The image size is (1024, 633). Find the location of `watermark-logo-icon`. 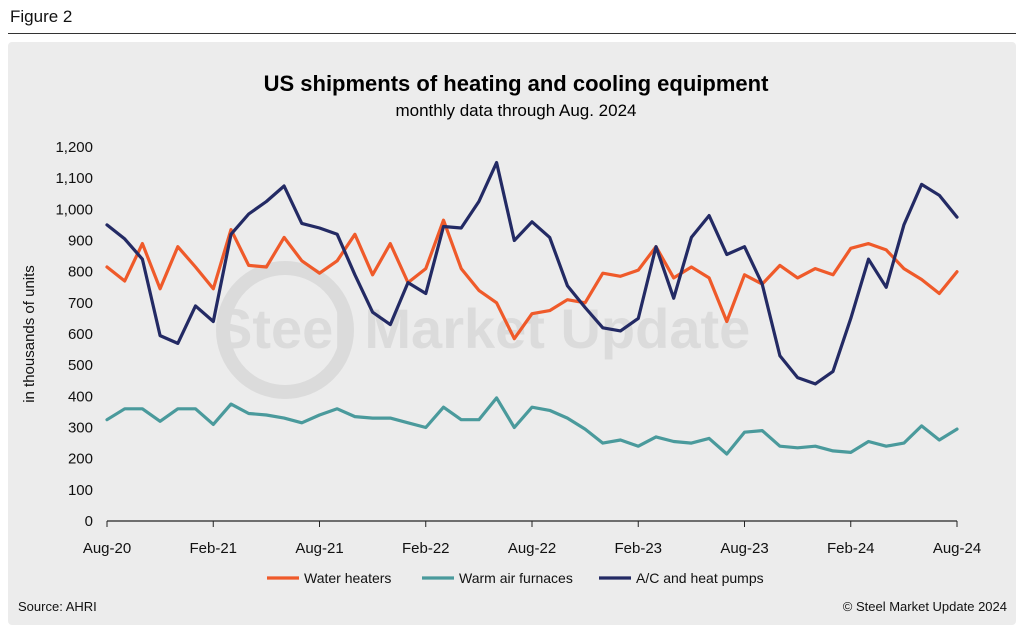

watermark-logo-icon is located at coordinates (285, 330).